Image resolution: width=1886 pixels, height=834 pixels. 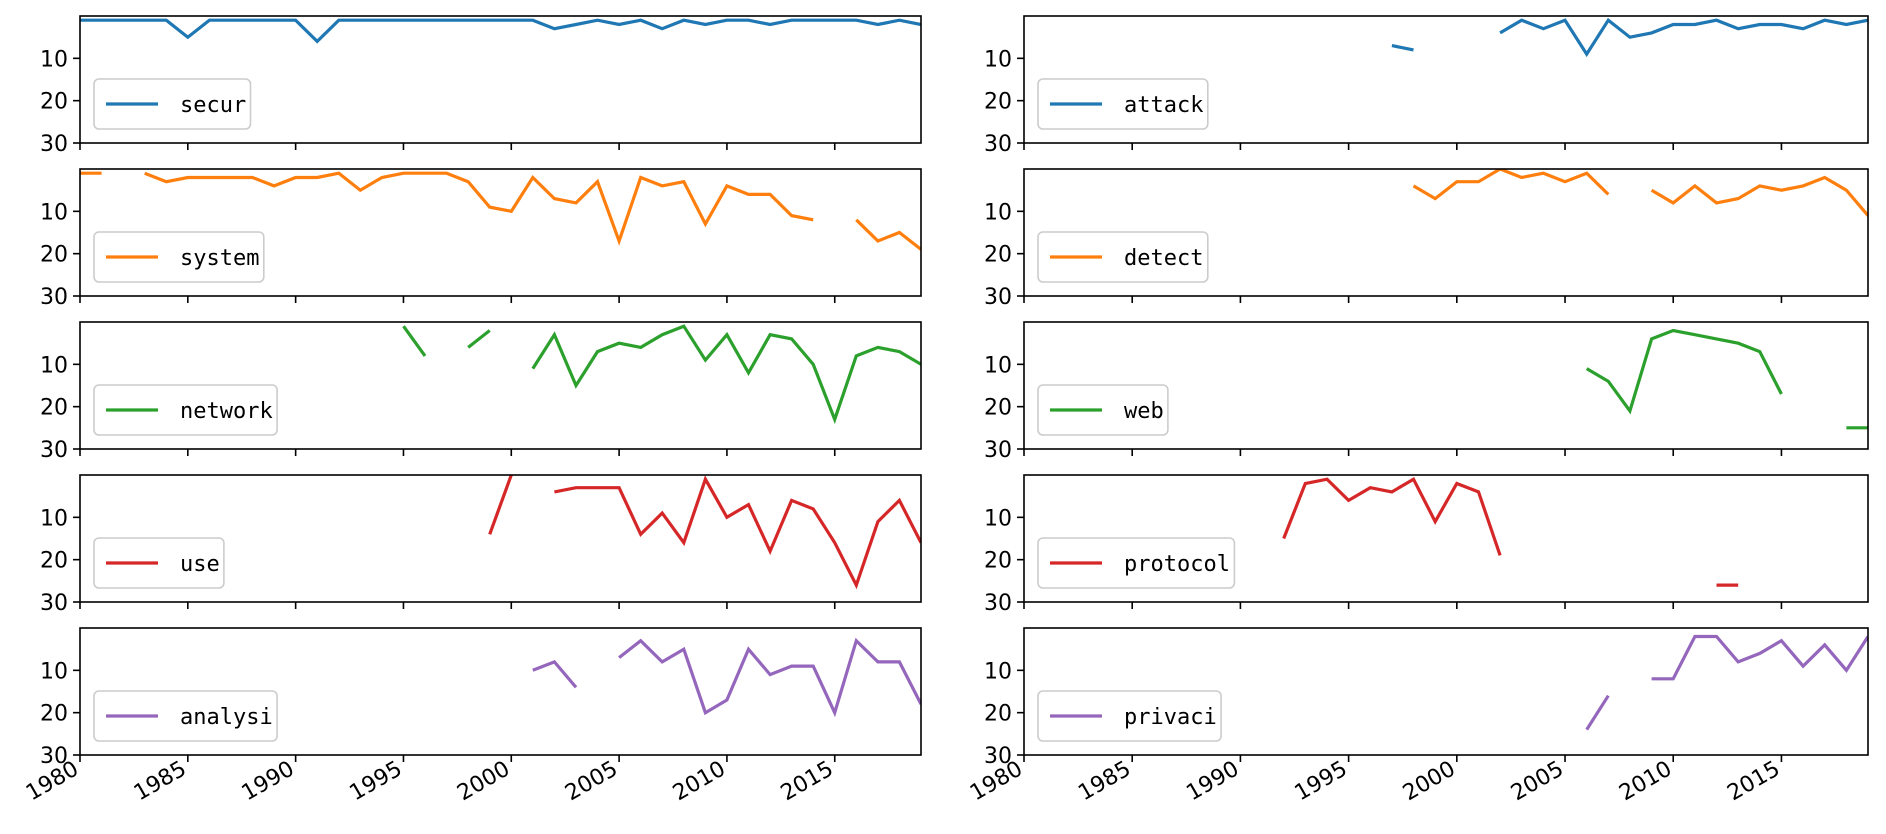 I want to click on series-line-attack, so click(x=1629, y=37).